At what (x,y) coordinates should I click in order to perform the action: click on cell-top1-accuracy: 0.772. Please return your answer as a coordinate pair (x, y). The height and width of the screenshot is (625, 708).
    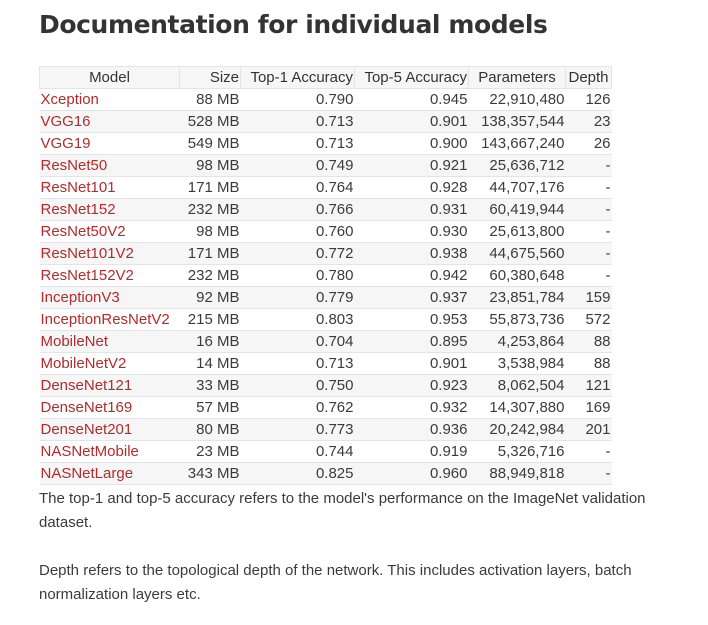
    Looking at the image, I should click on (297, 253).